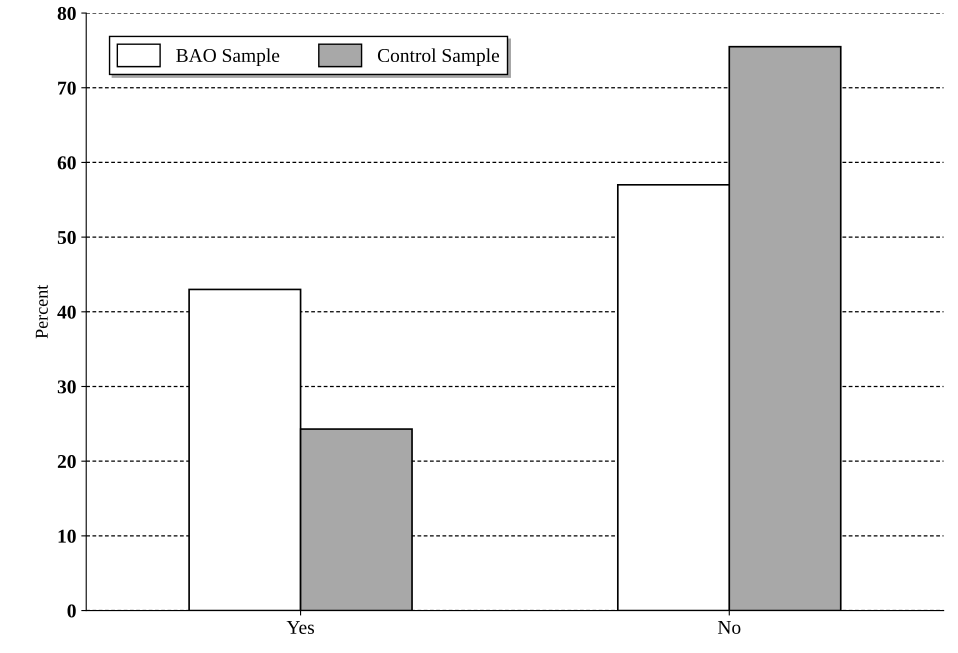  What do you see at coordinates (300, 627) in the screenshot?
I see `x-tick-label: Yes` at bounding box center [300, 627].